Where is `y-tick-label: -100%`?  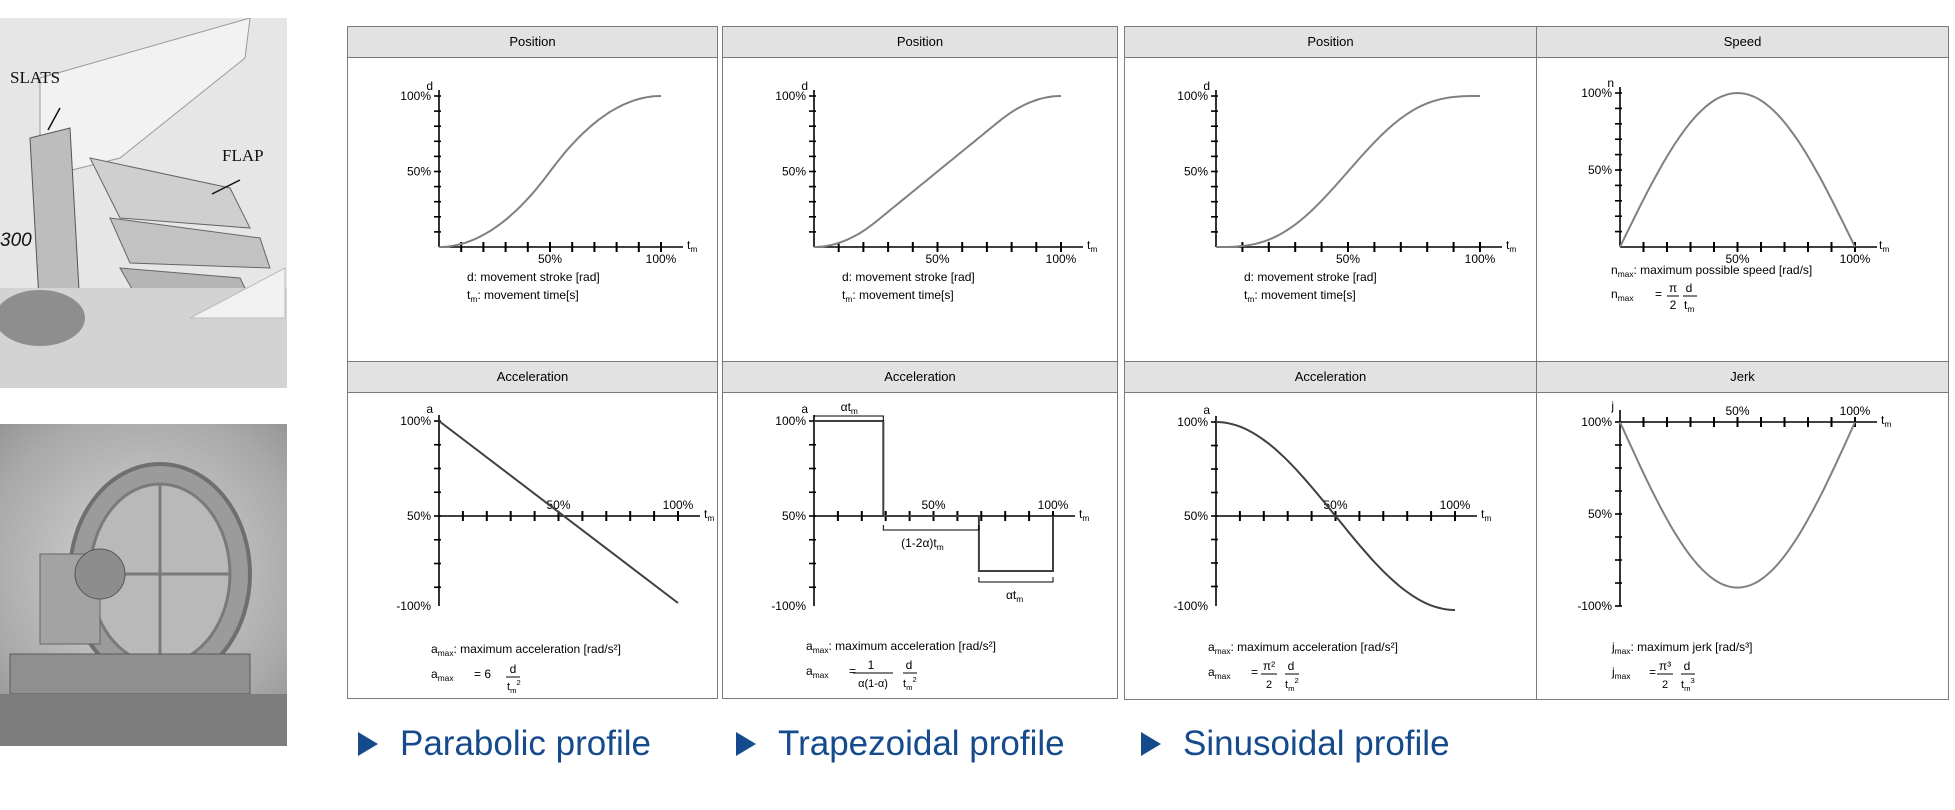
y-tick-label: -100% is located at coordinates (1594, 606).